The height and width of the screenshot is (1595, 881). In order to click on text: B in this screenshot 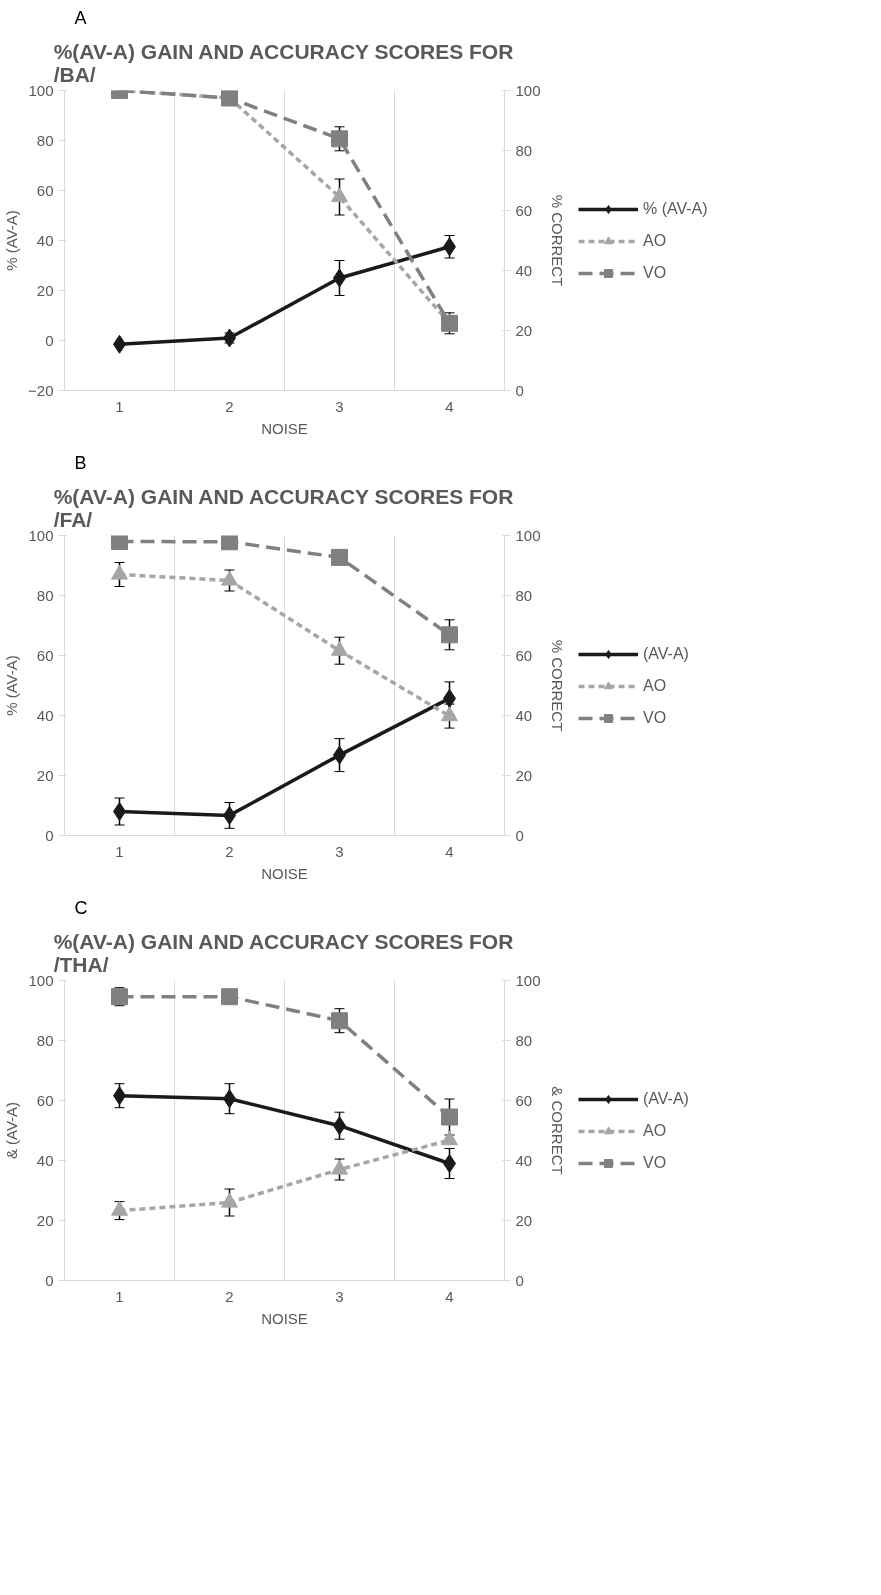, I will do `click(80, 462)`.